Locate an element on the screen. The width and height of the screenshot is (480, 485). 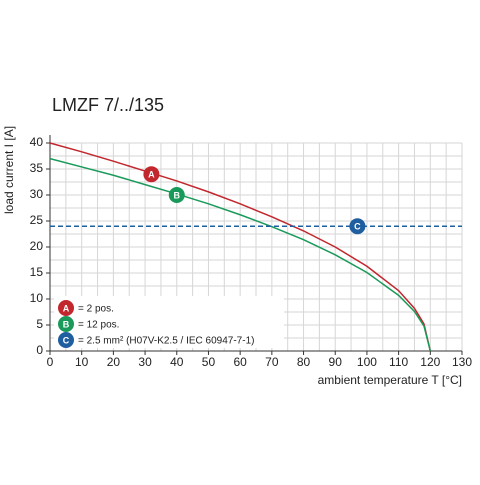
x-tick-label: 130 is located at coordinates (462, 362).